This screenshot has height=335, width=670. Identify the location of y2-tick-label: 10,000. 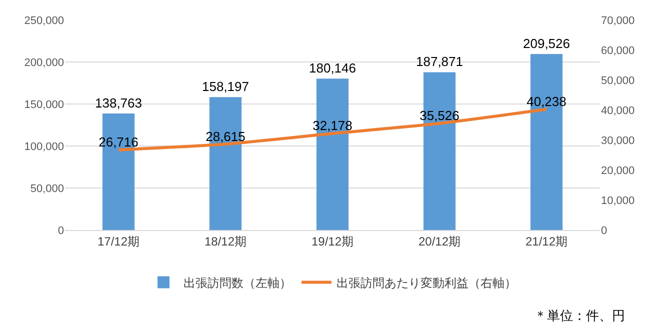
(618, 200).